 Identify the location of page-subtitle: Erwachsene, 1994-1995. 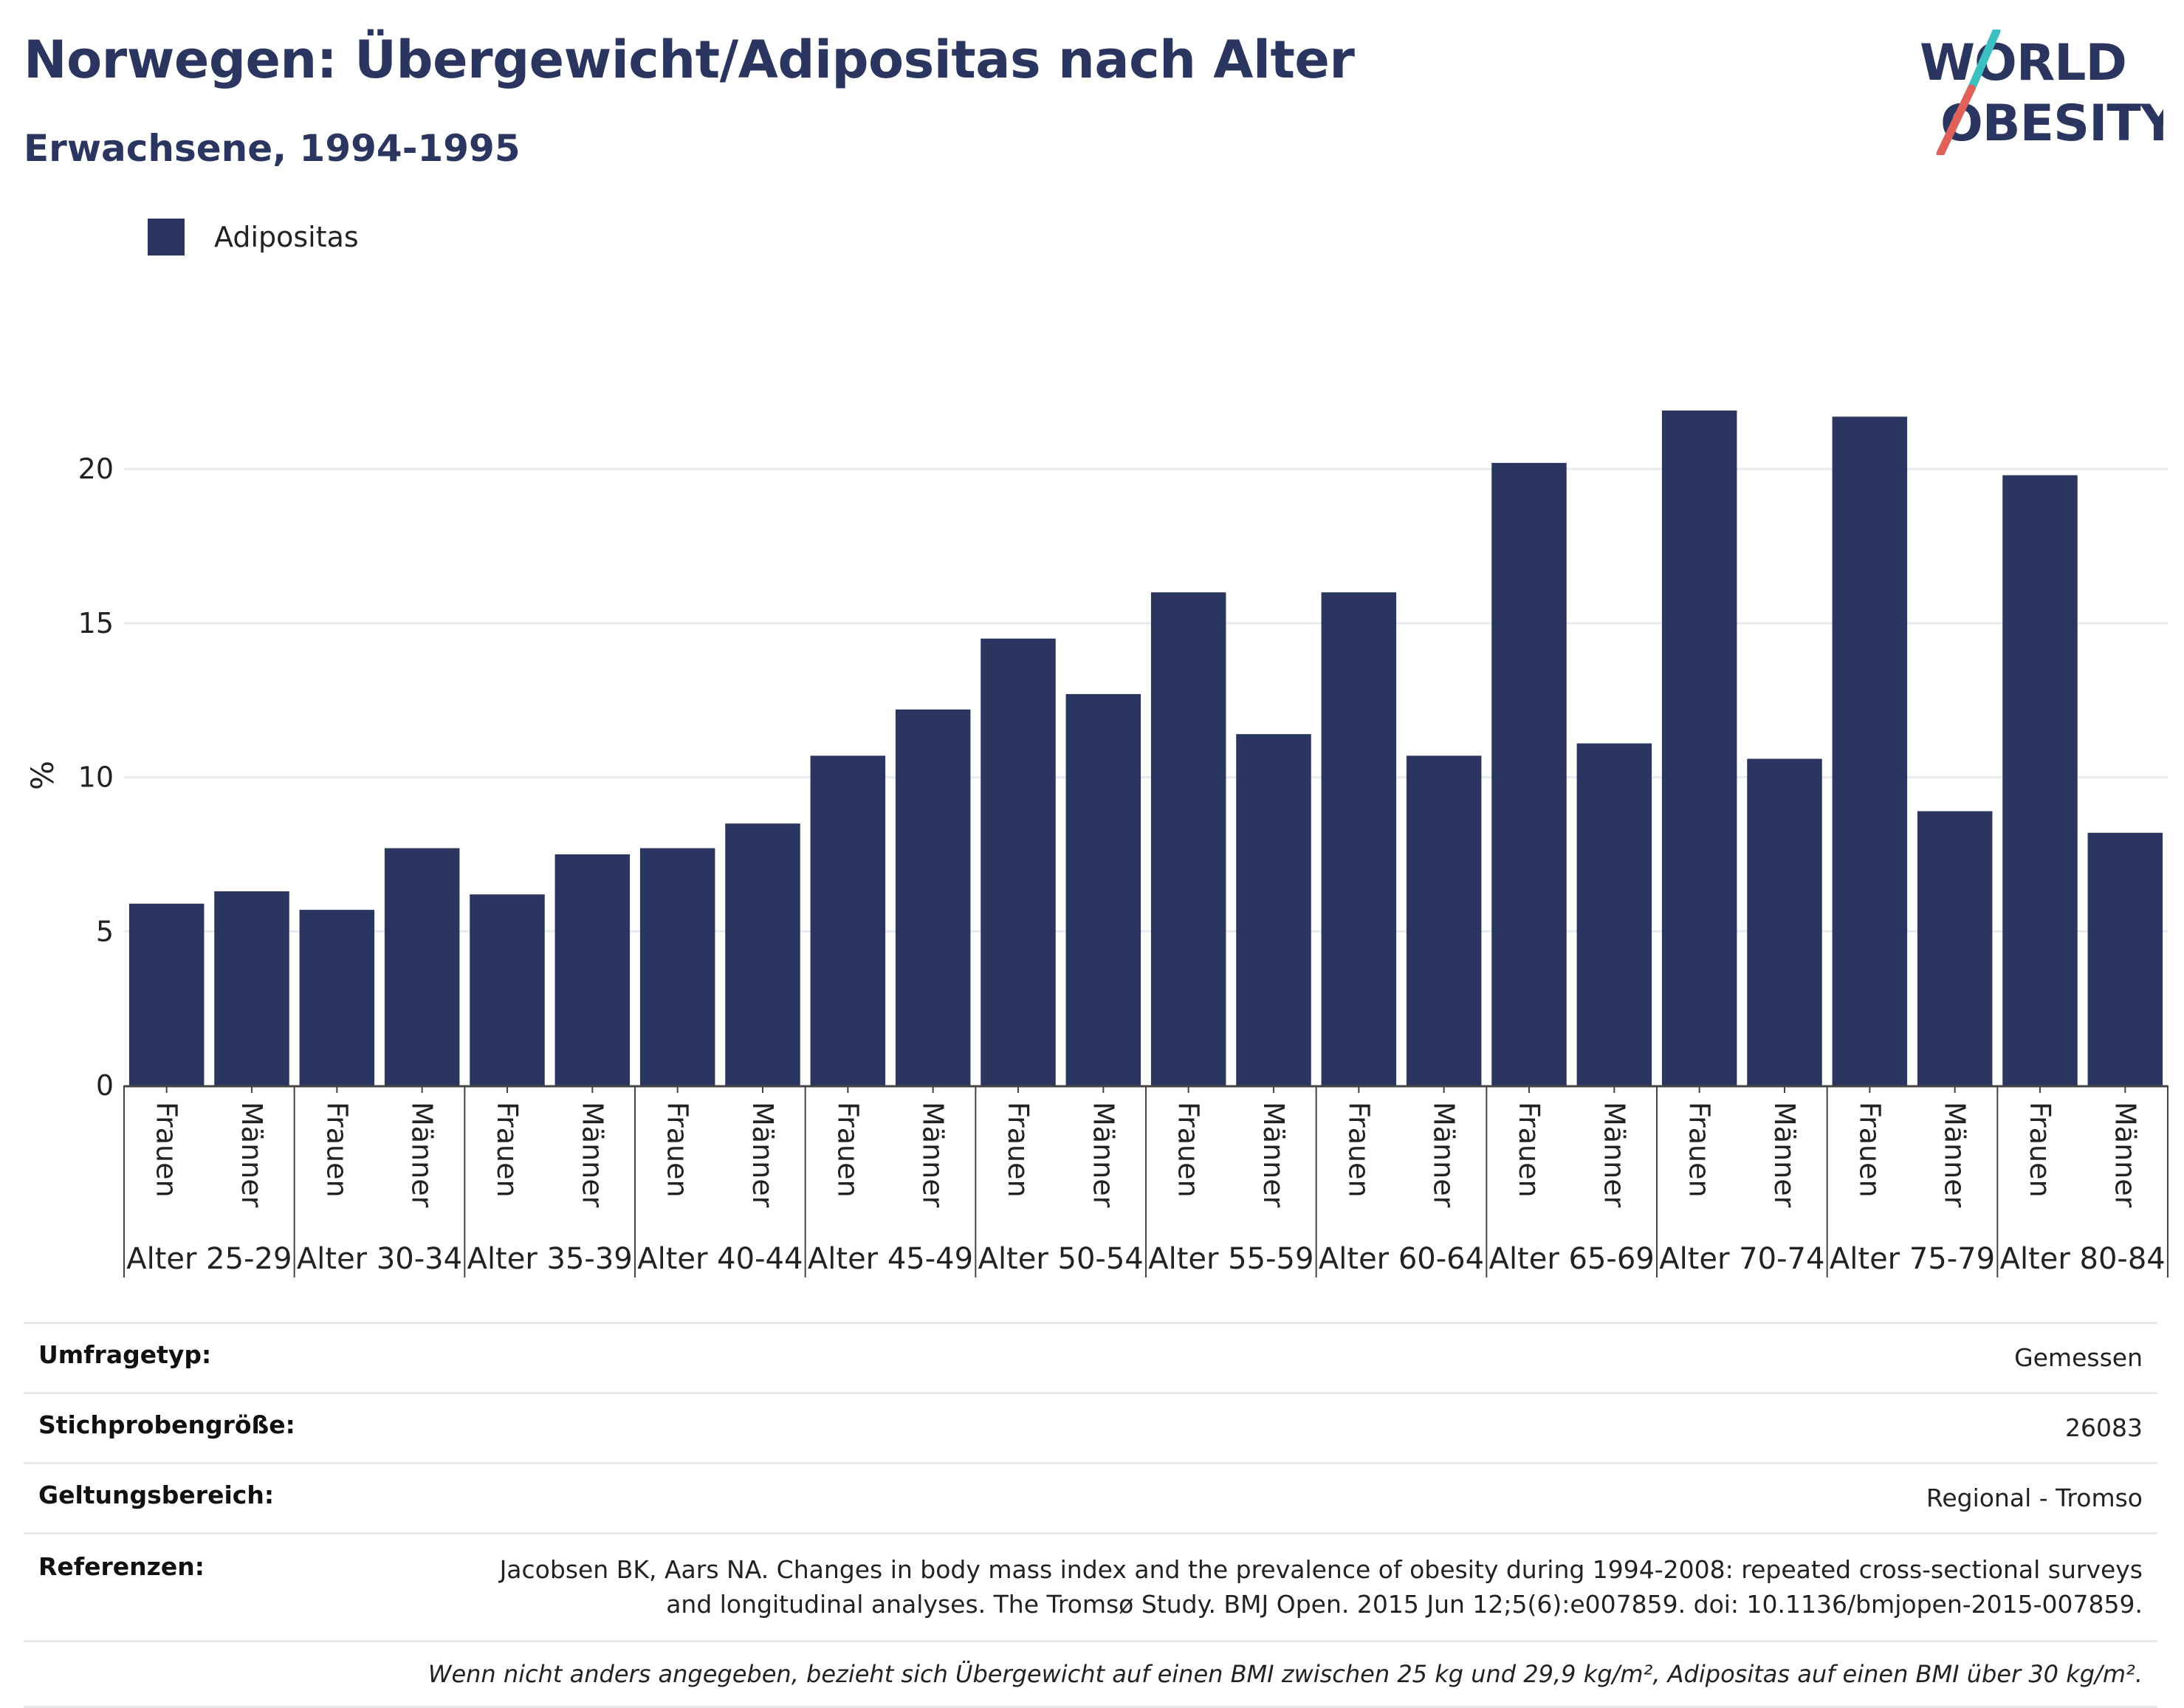
(273, 148).